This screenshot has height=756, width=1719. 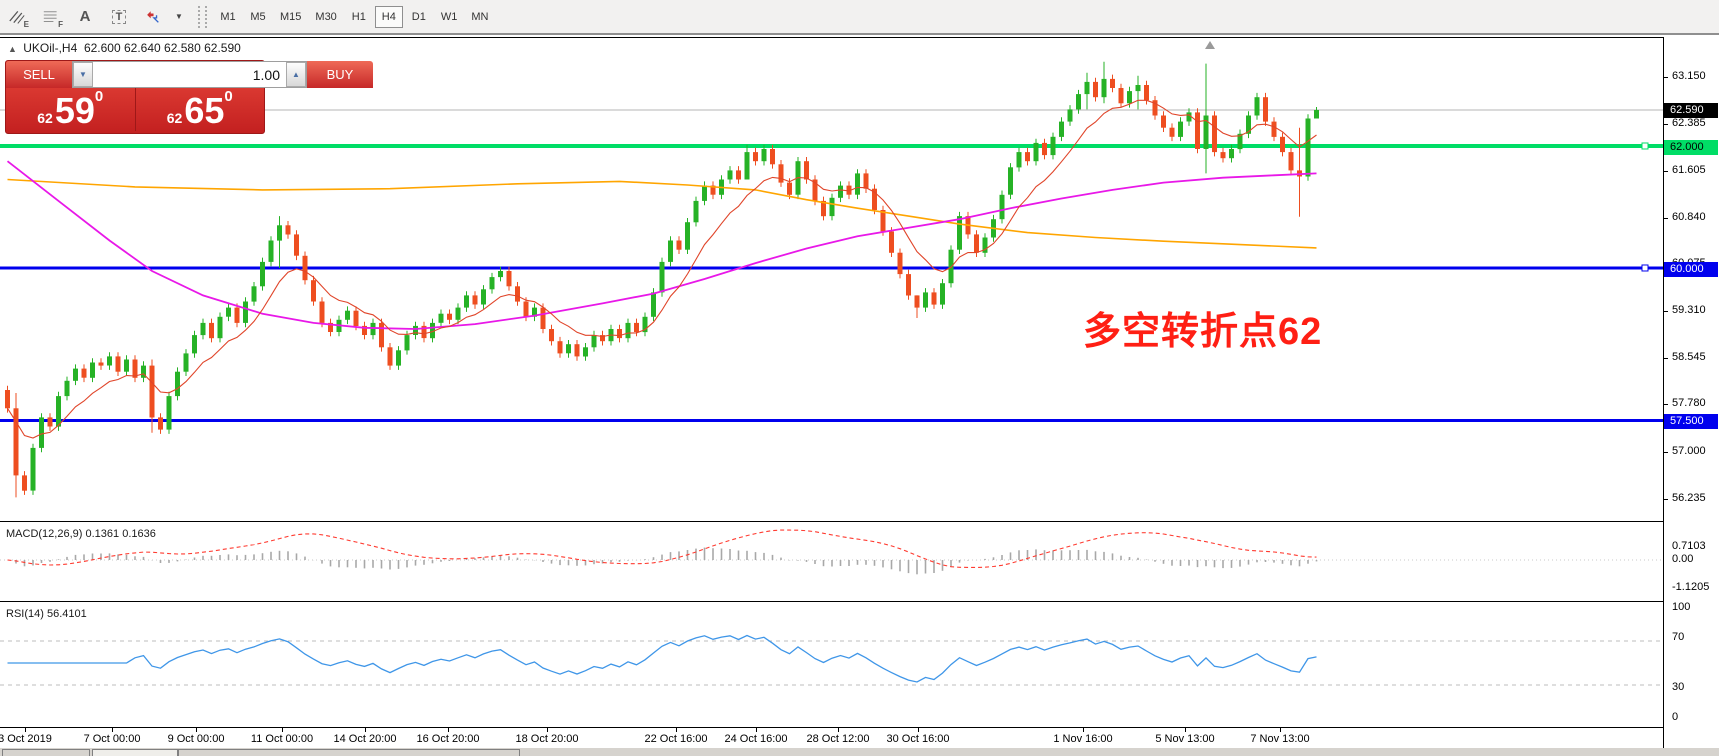 I want to click on time-tick-label: 7 Oct 00:00, so click(x=112, y=739).